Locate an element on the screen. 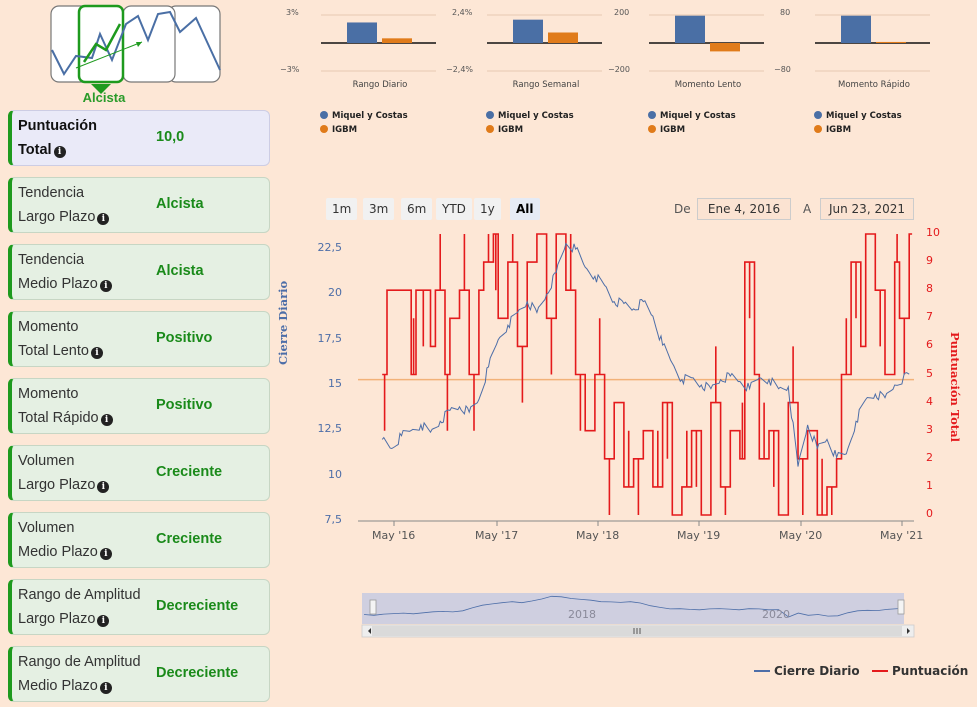  range-button: YTD is located at coordinates (454, 209).